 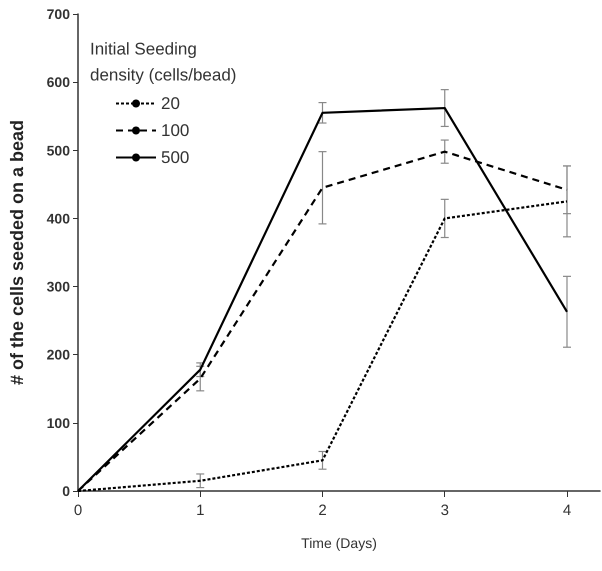 What do you see at coordinates (58, 150) in the screenshot?
I see `y-tick-label: 500` at bounding box center [58, 150].